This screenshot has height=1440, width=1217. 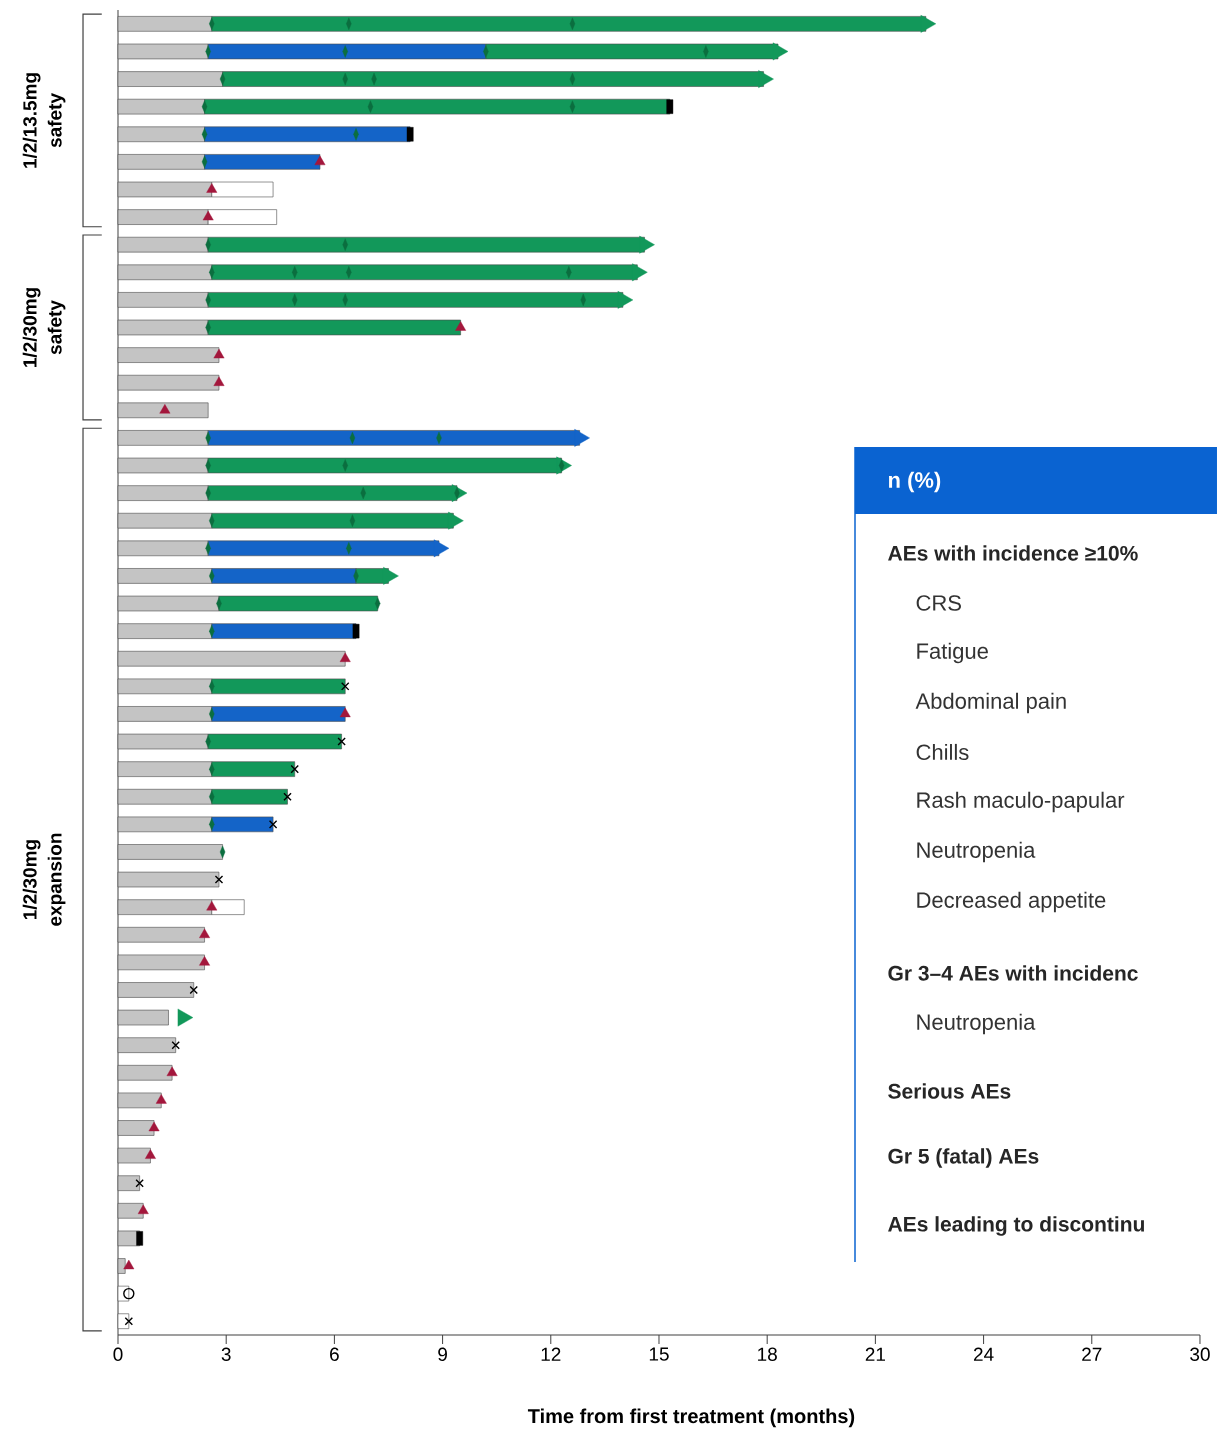 What do you see at coordinates (1200, 1354) in the screenshot?
I see `x-tick-label: 30` at bounding box center [1200, 1354].